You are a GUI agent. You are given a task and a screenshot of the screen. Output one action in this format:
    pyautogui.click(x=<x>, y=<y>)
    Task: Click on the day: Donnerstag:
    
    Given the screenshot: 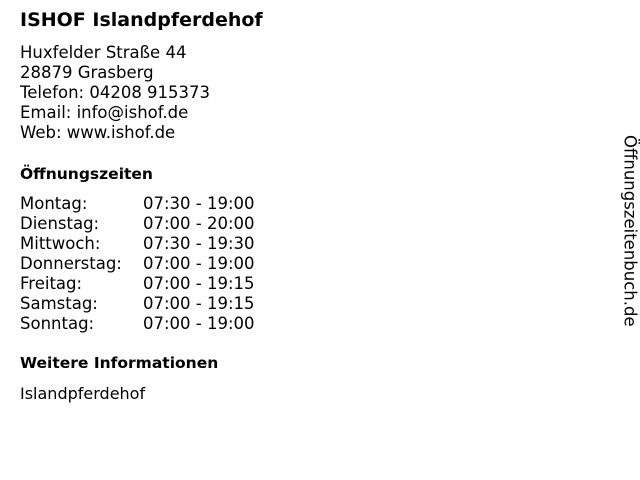 What is the action you would take?
    pyautogui.click(x=71, y=263)
    